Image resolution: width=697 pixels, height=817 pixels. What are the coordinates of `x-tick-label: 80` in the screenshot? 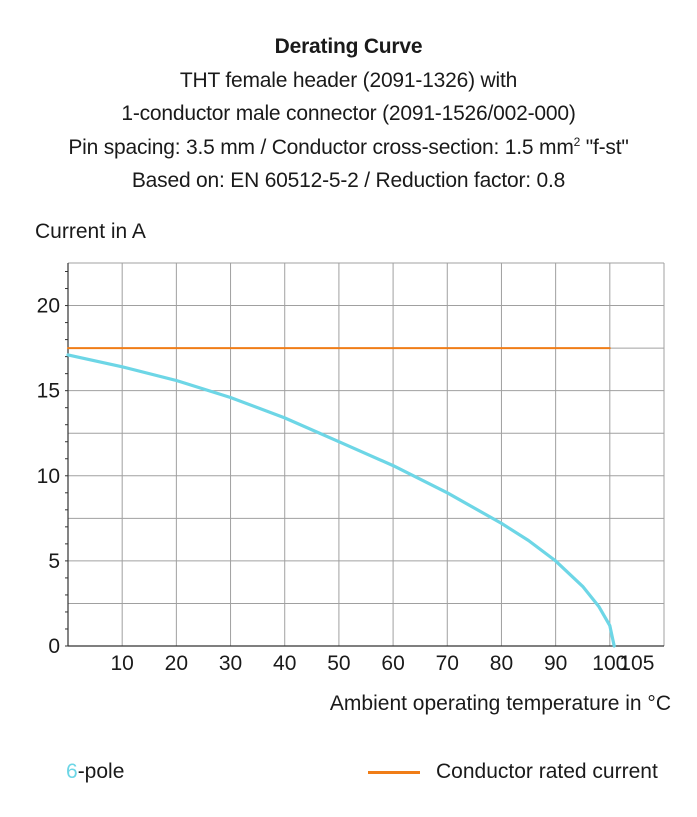 It's located at (501, 663).